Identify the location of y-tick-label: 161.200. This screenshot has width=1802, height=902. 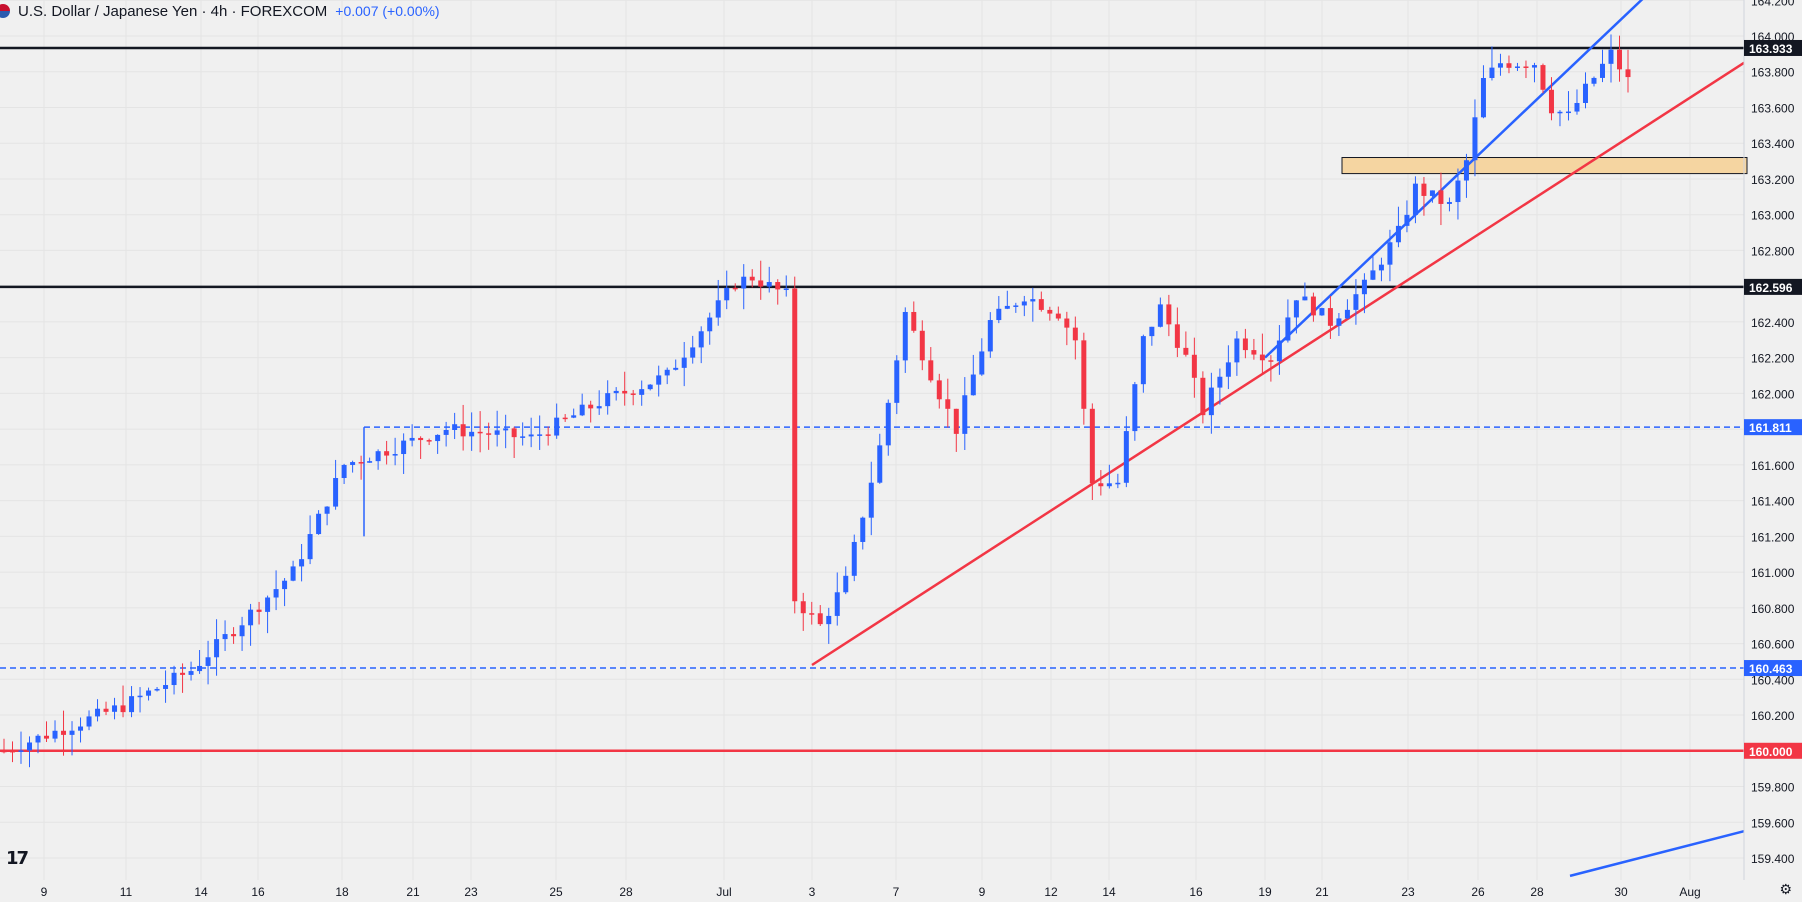
(1773, 537).